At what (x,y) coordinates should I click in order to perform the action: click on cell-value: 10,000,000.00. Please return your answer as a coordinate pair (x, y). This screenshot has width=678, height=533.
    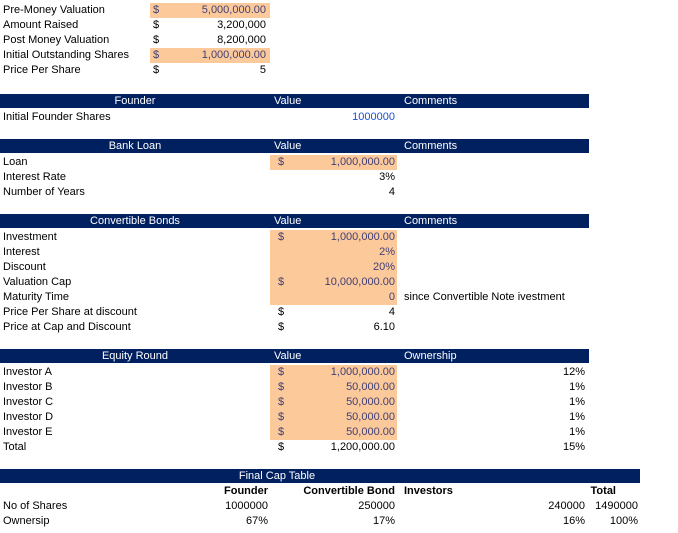
    Looking at the image, I should click on (359, 282).